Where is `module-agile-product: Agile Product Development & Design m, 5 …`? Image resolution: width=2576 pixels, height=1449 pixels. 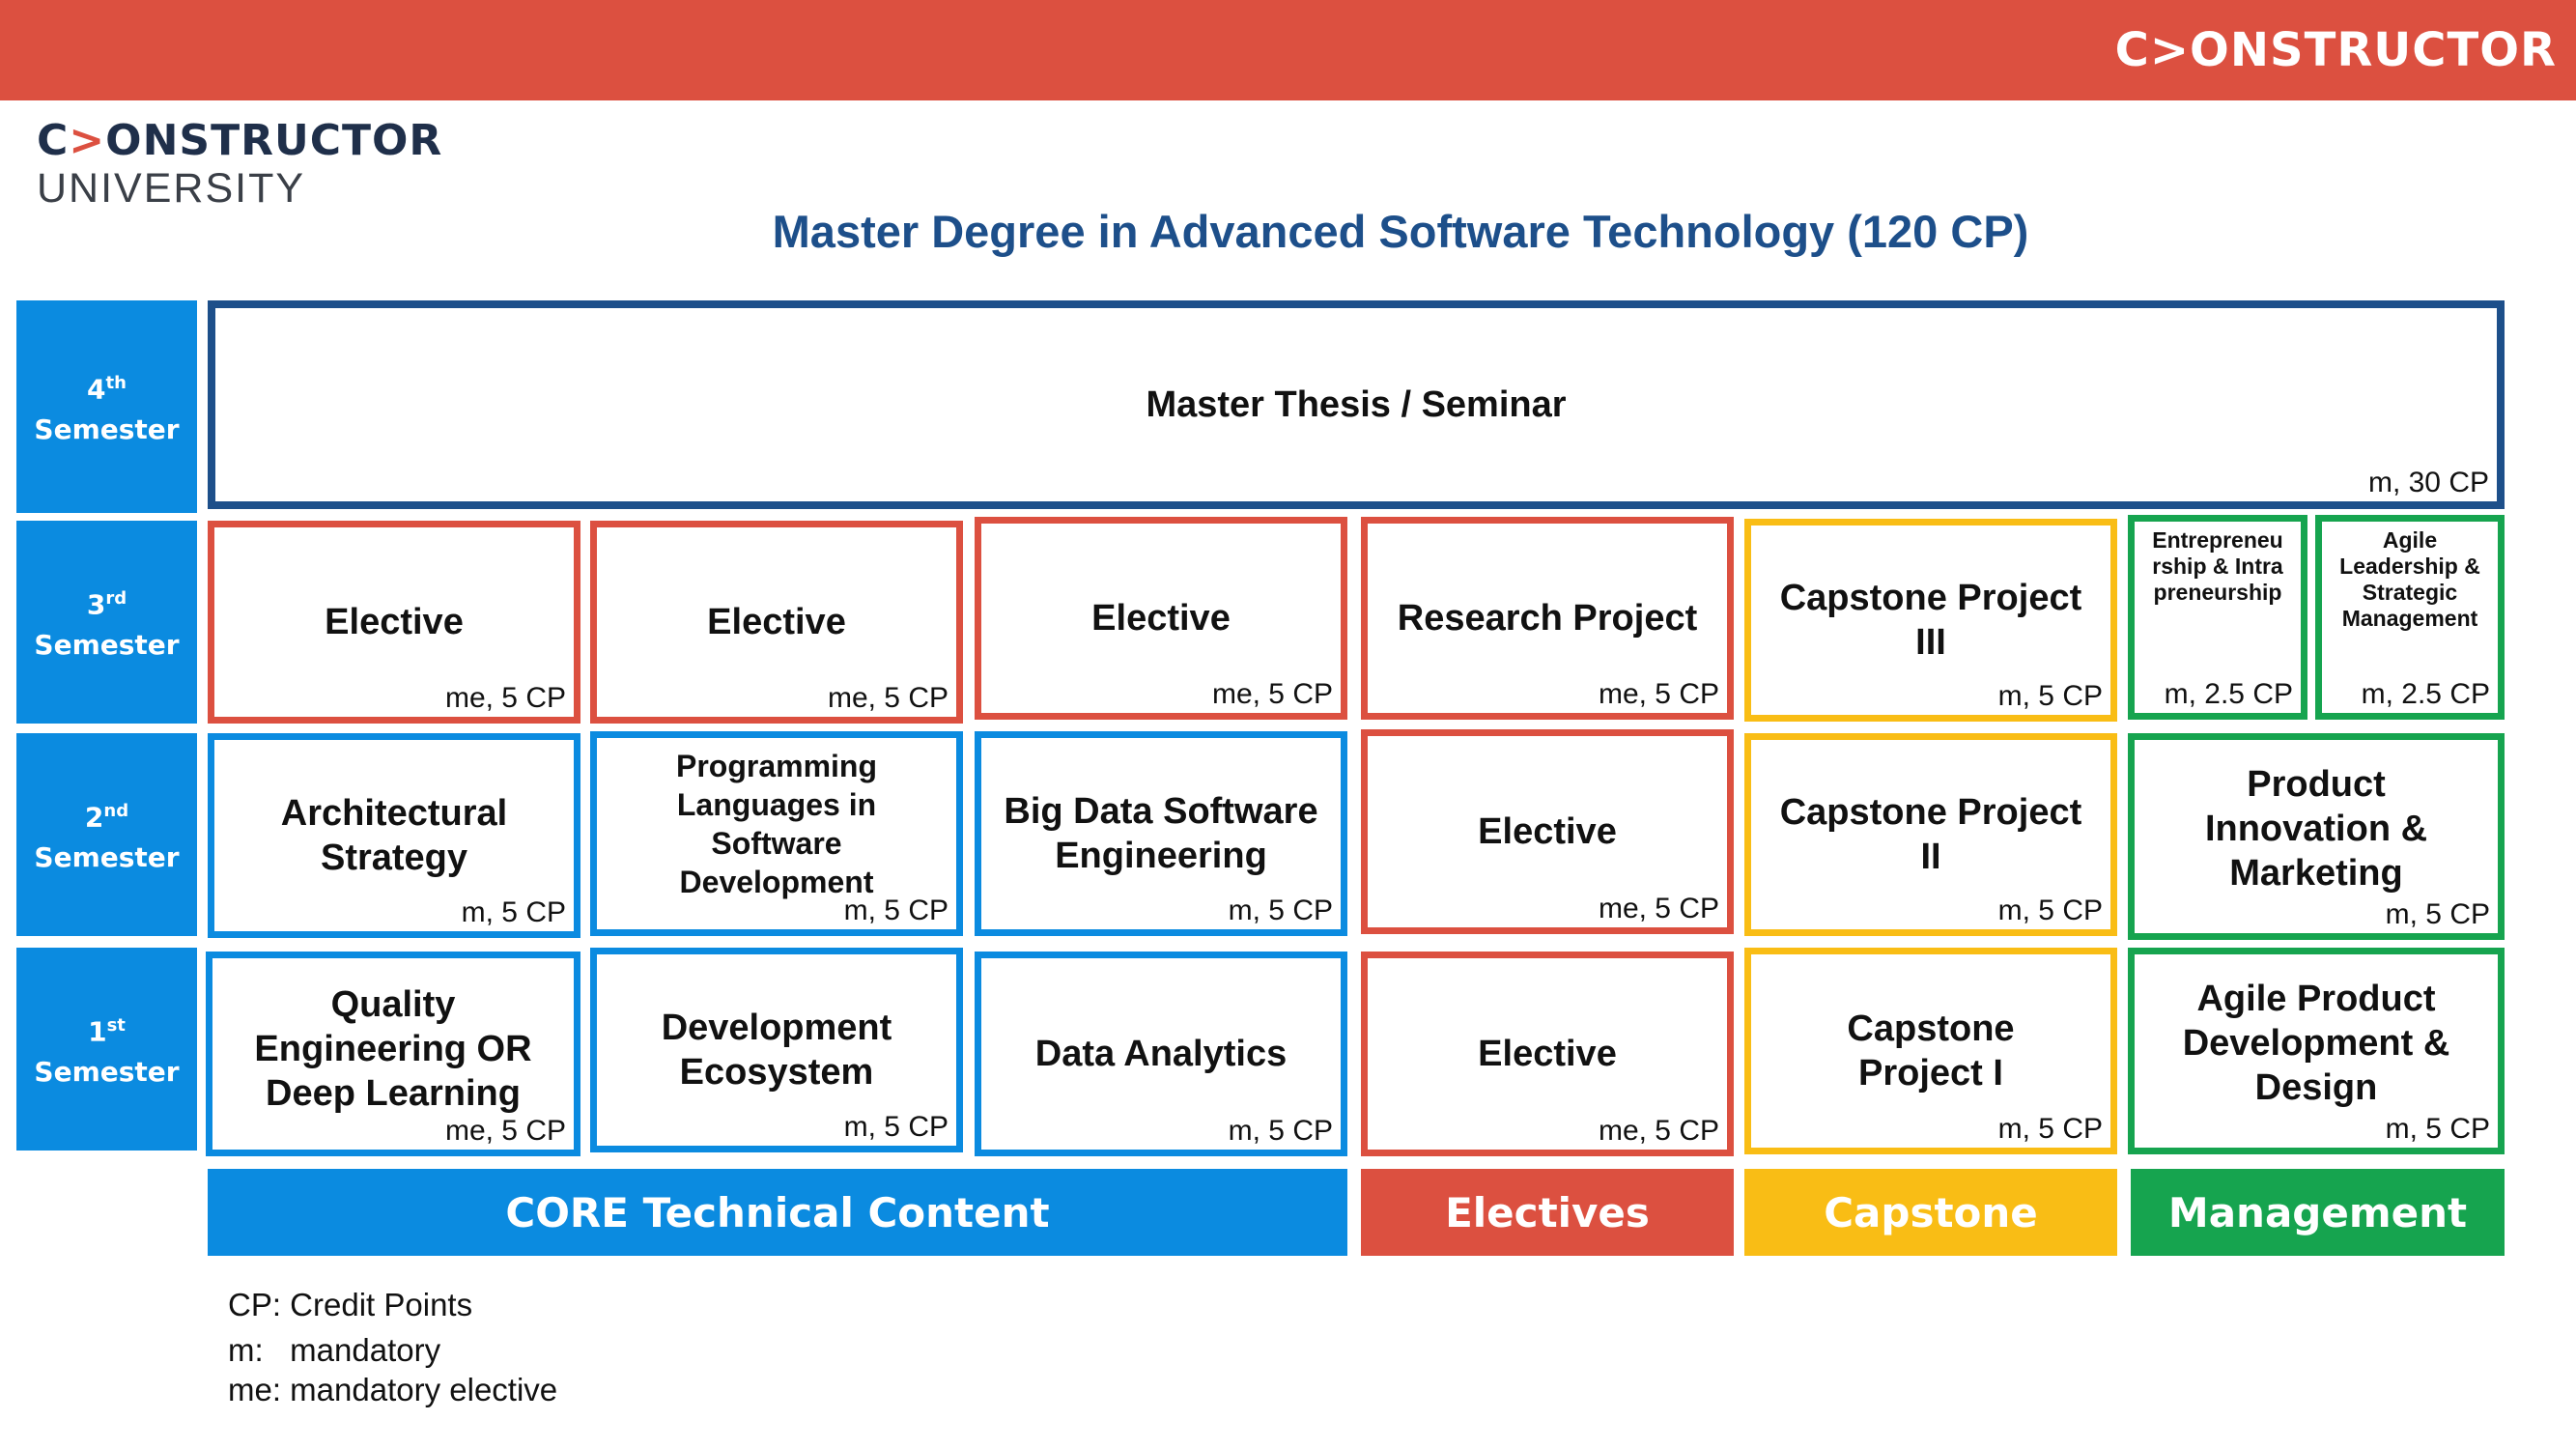
module-agile-product: Agile Product Development & Design m, 5 … is located at coordinates (2316, 1051).